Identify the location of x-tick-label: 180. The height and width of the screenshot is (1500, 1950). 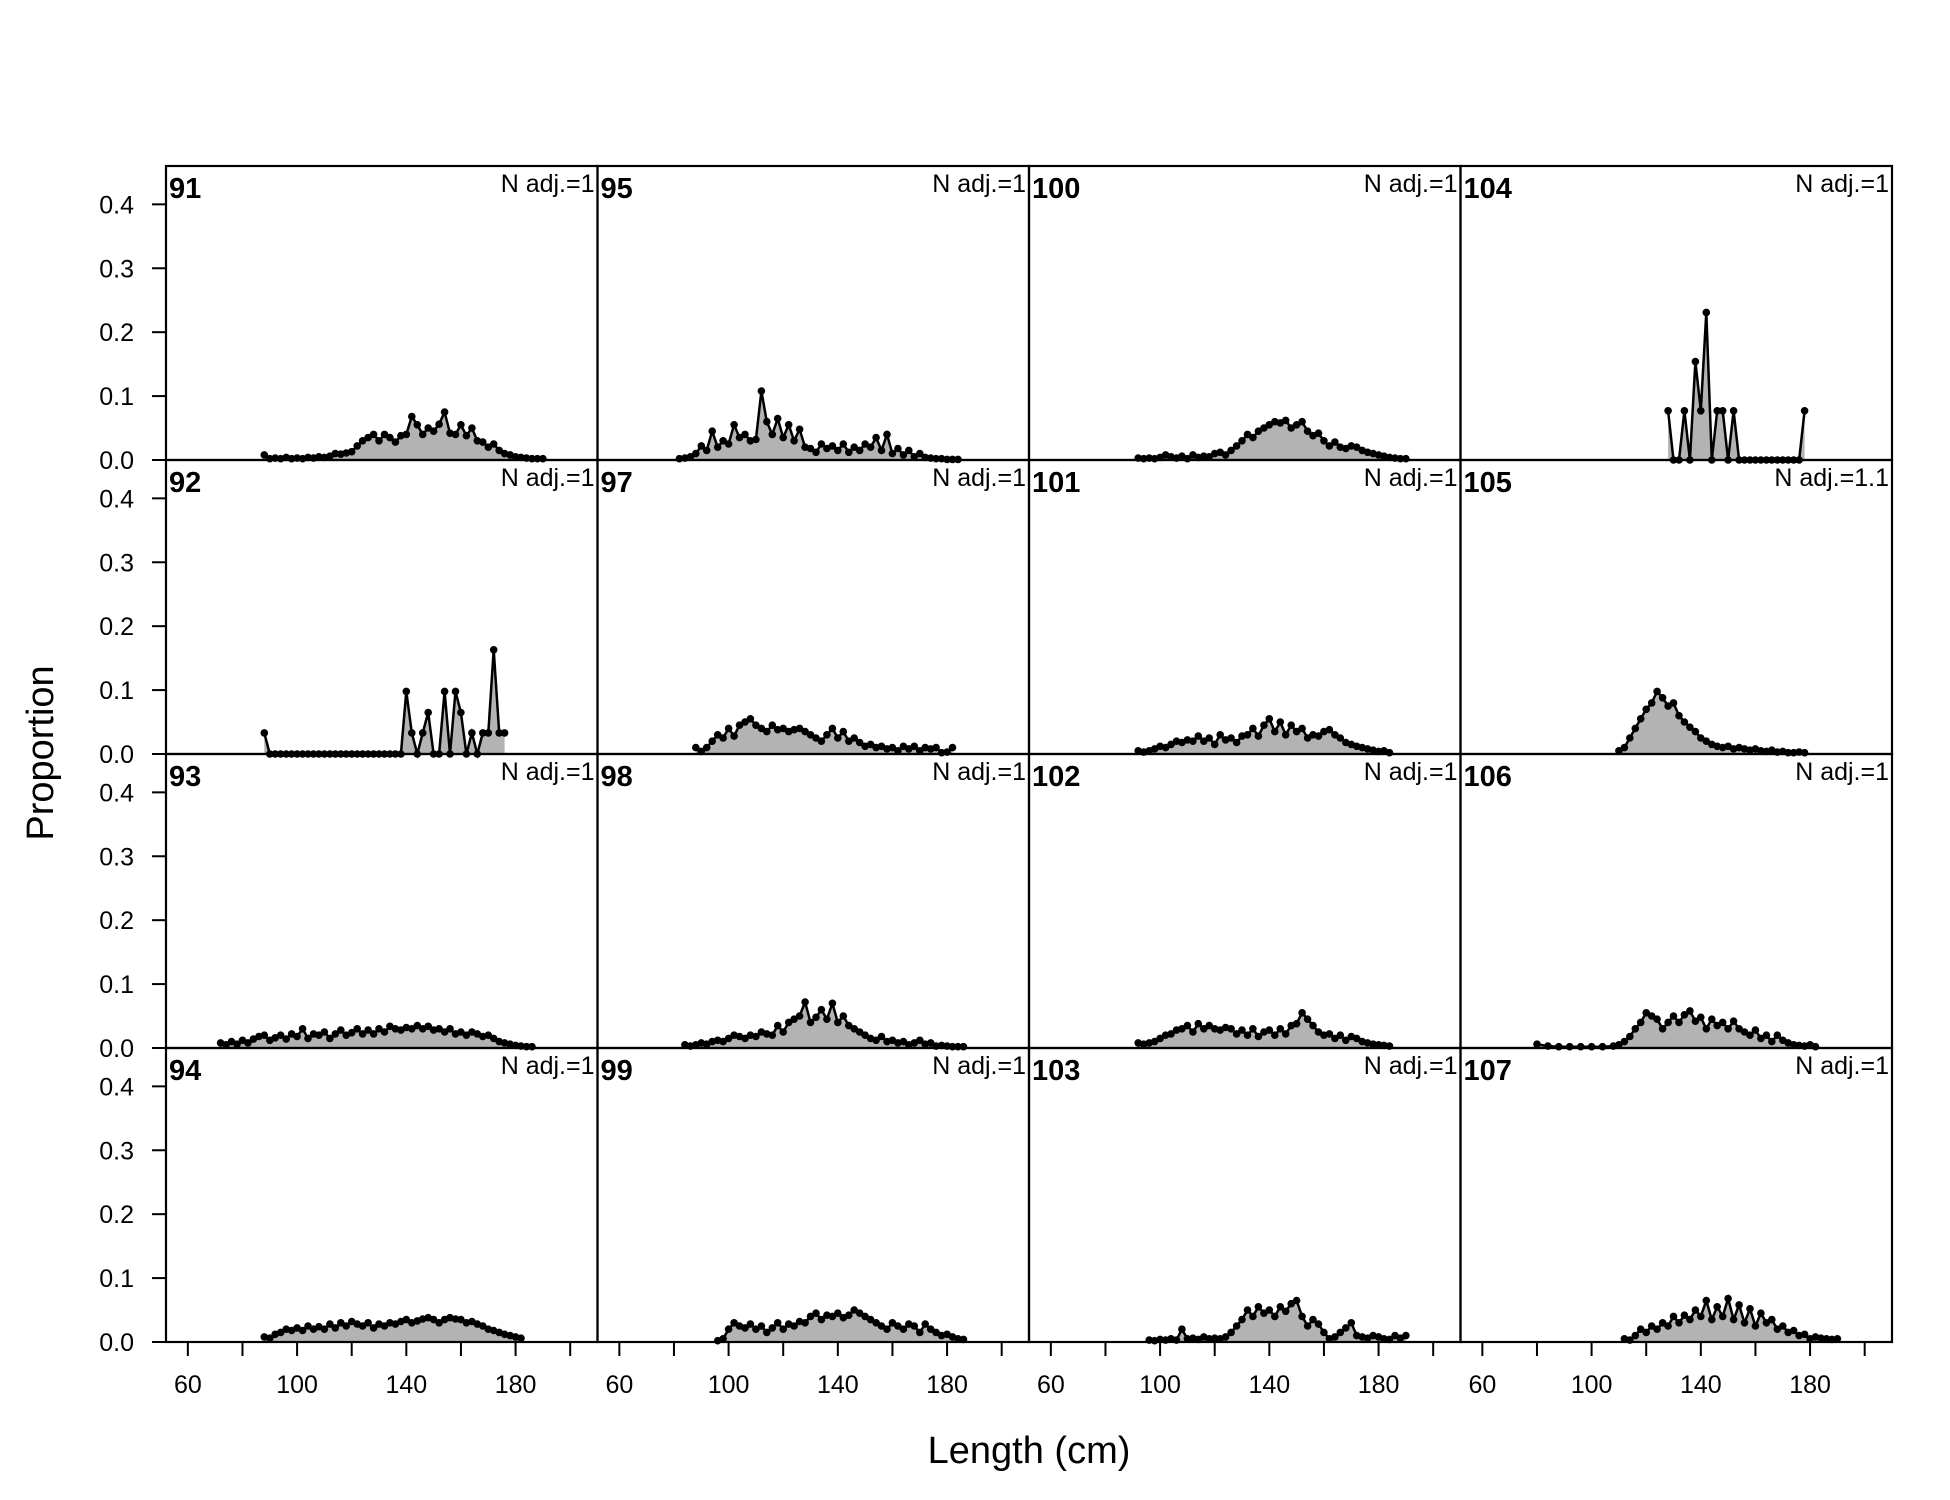
(516, 1385).